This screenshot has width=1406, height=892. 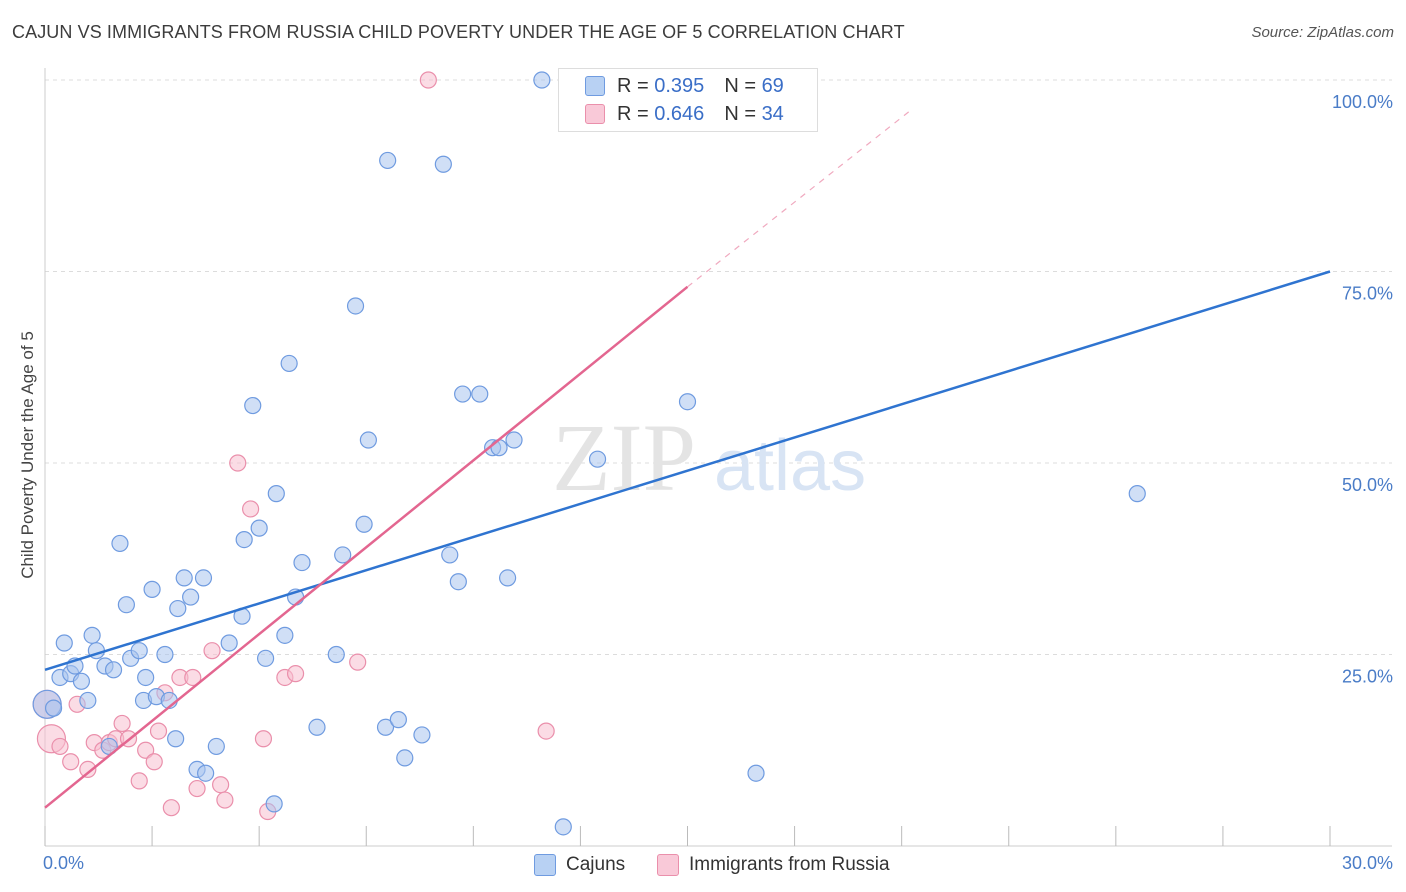 What do you see at coordinates (679, 85) in the screenshot?
I see `legend-cajuns-r-value: 0.395` at bounding box center [679, 85].